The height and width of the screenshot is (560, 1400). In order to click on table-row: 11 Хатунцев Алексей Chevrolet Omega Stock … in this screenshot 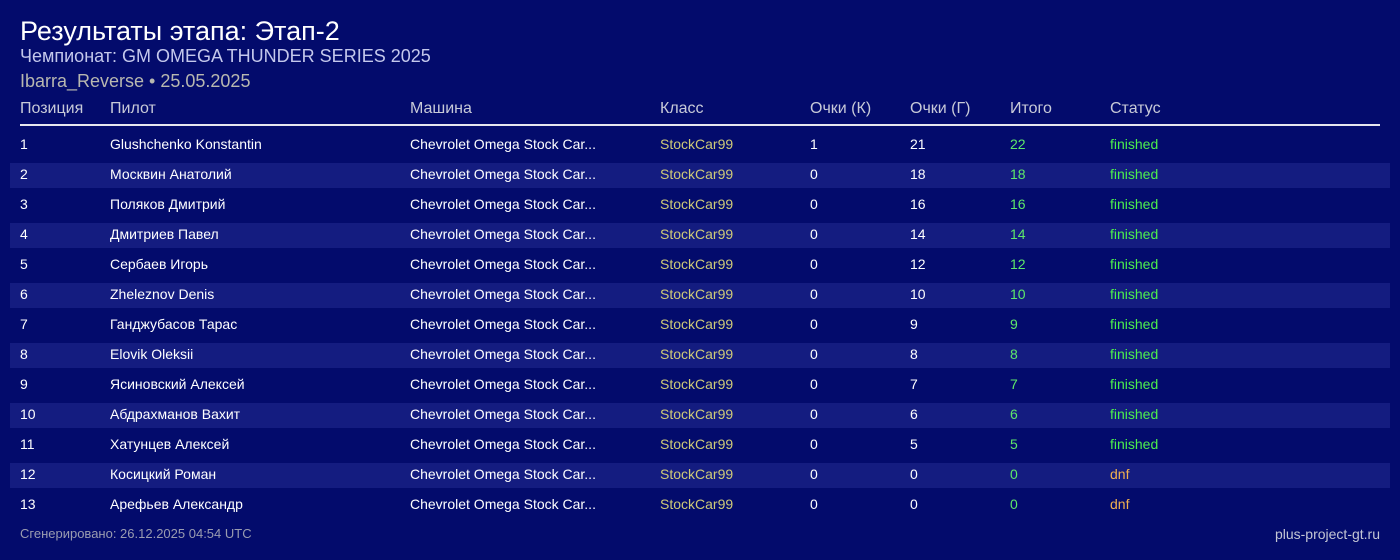, I will do `click(700, 443)`.